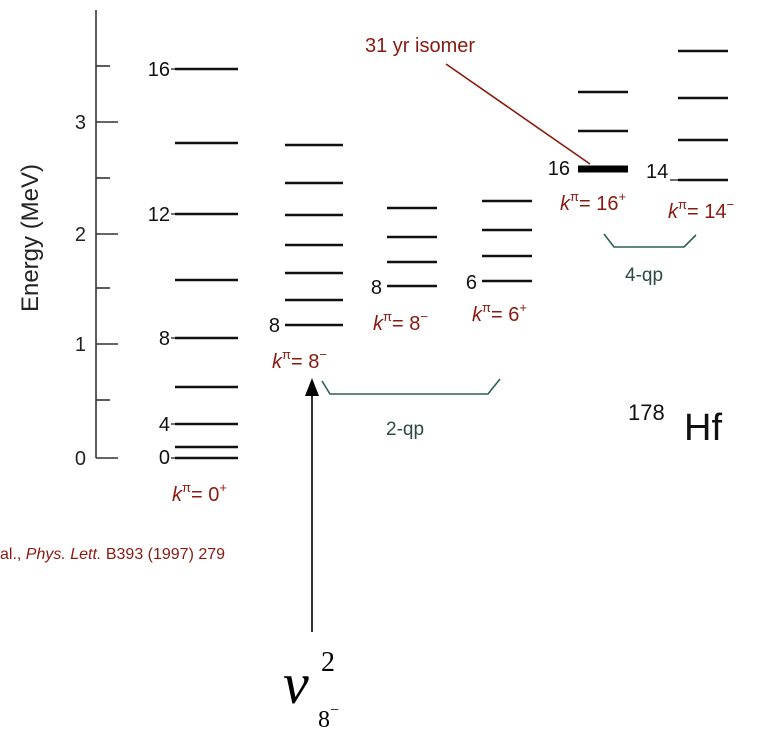  I want to click on spin-label: 0, so click(164, 458).